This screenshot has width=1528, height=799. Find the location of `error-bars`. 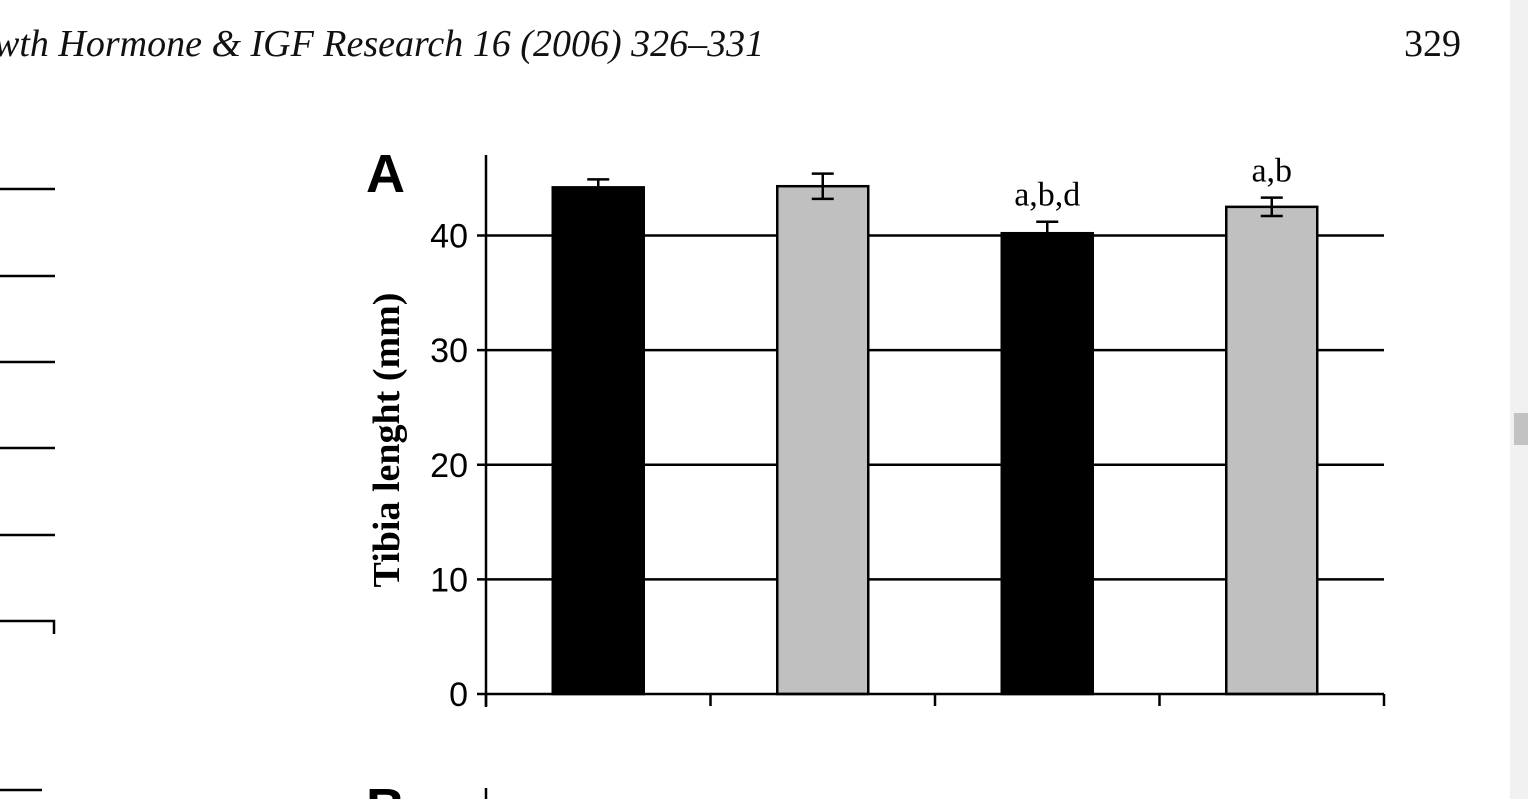

error-bars is located at coordinates (935, 209).